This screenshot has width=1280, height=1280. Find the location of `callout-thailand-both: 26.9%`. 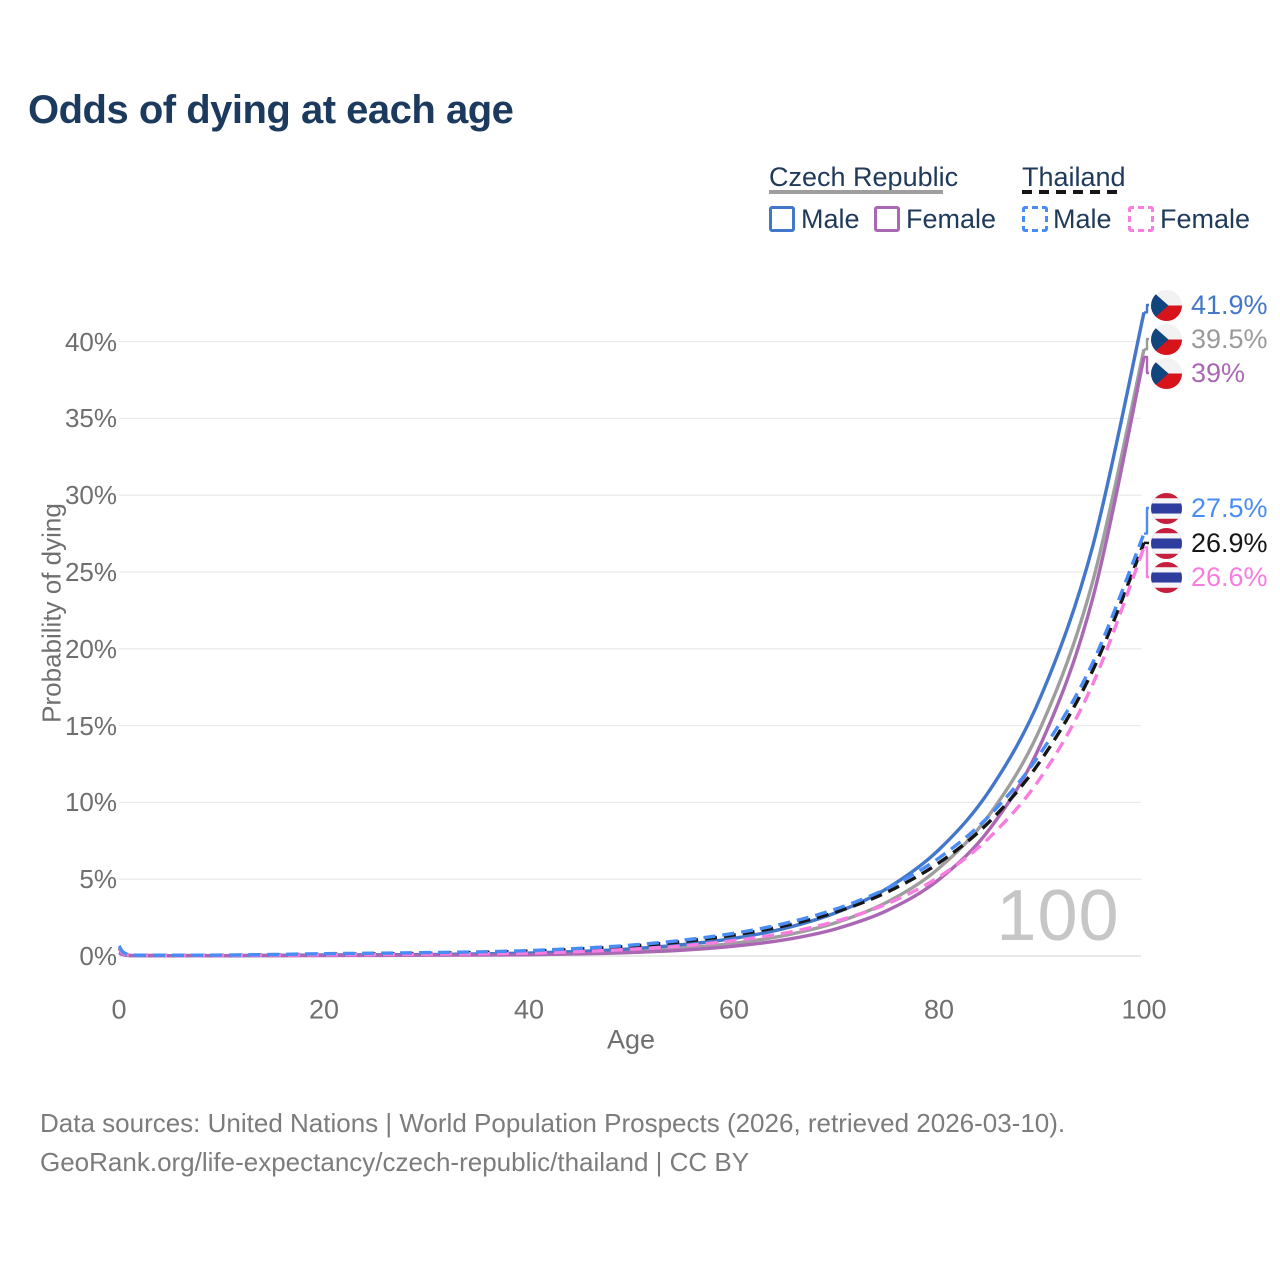

callout-thailand-both: 26.9% is located at coordinates (1208, 543).